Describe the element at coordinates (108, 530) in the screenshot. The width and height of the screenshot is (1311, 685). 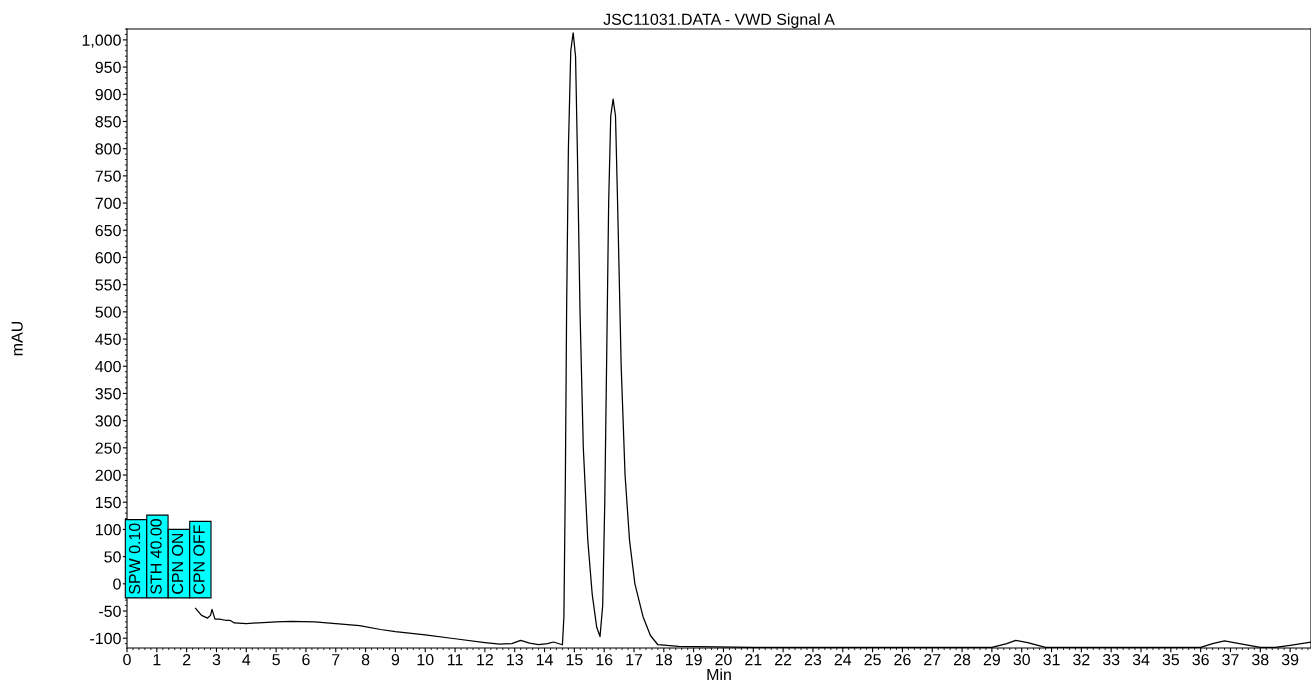
I see `y-tick-label: 100` at that location.